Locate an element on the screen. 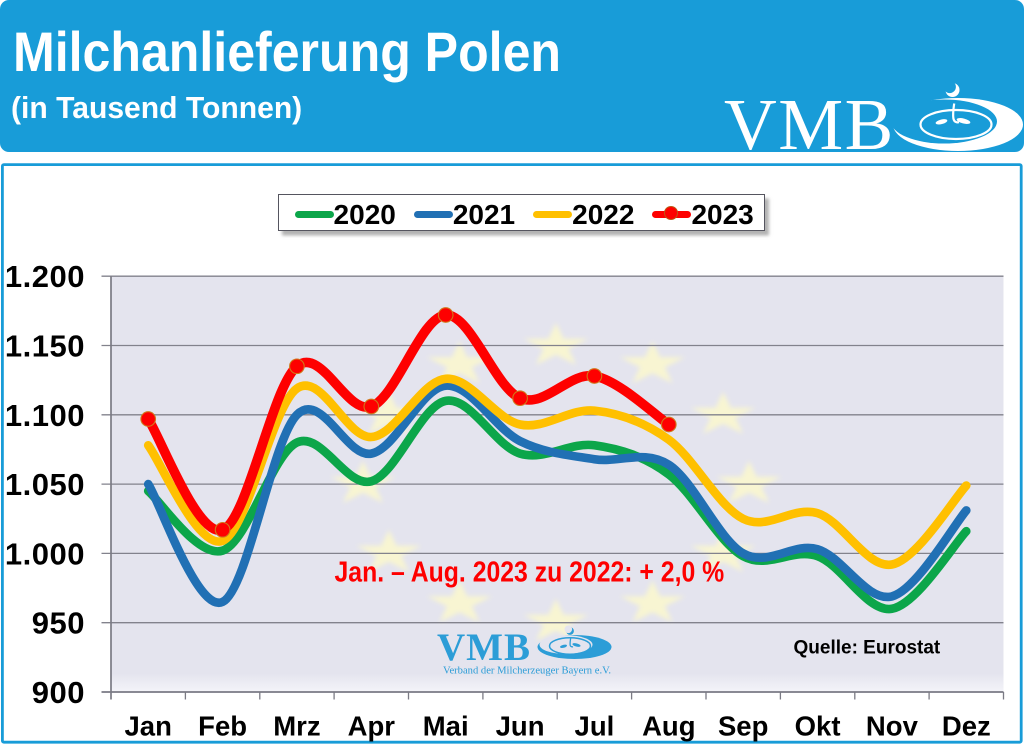 The height and width of the screenshot is (744, 1024). svg-text: Jul is located at coordinates (595, 726).